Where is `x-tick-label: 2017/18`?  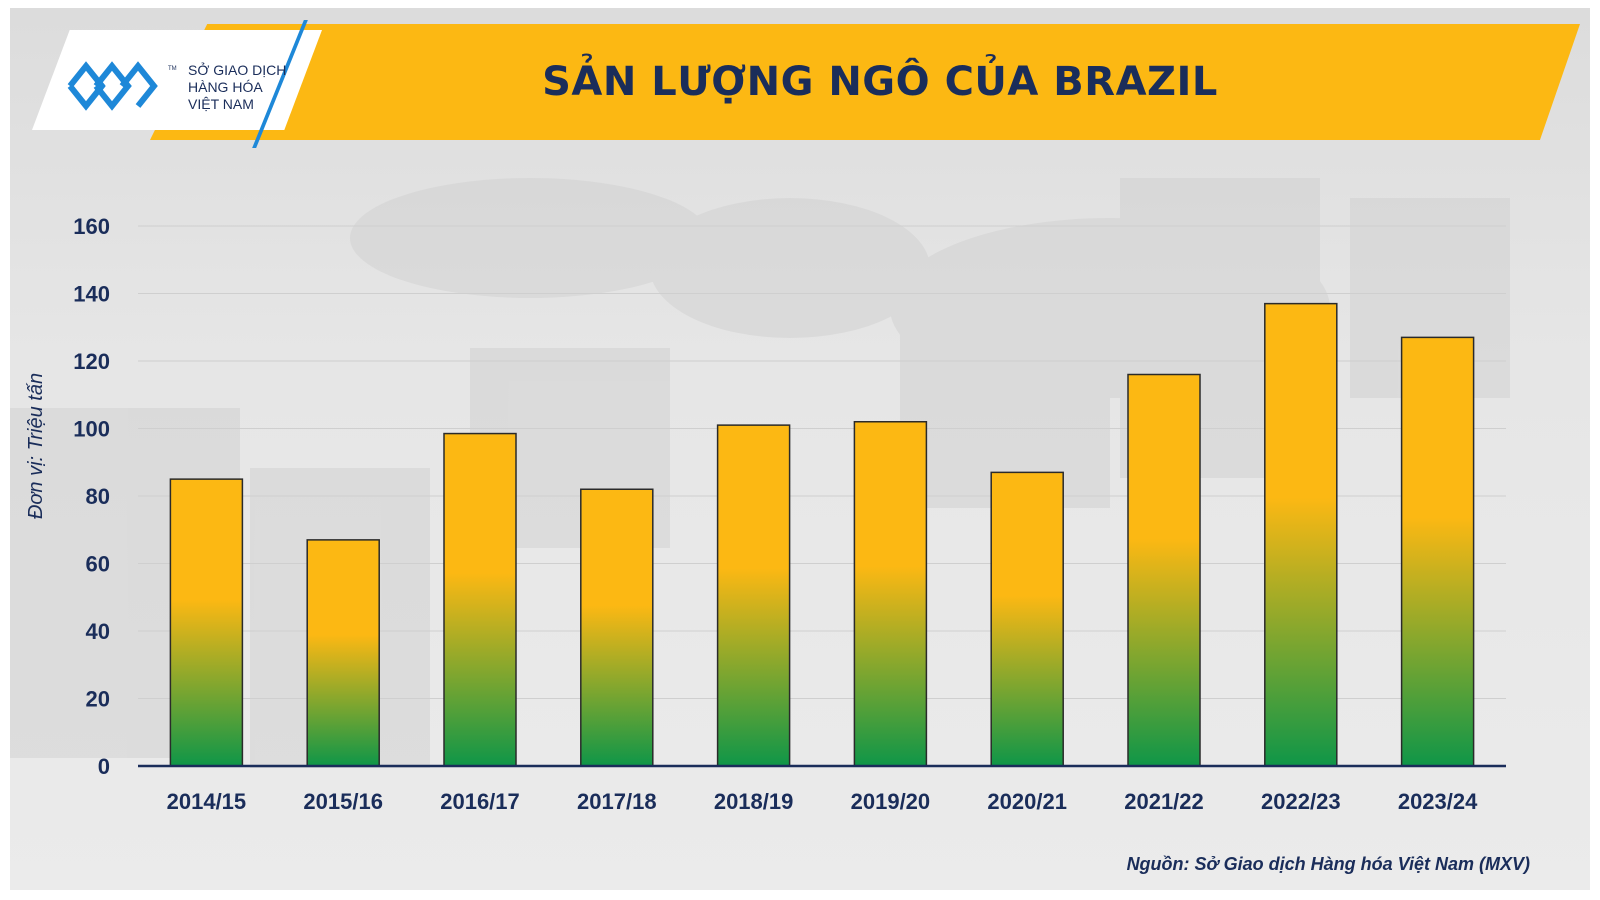 x-tick-label: 2017/18 is located at coordinates (617, 801).